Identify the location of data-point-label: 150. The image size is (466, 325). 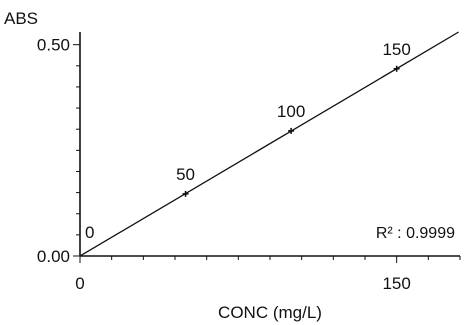
(396, 49).